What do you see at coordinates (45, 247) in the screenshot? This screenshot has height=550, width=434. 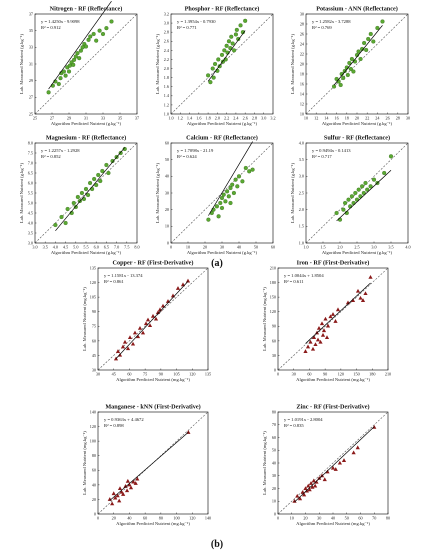 I see `x-tick-label: 3.5` at bounding box center [45, 247].